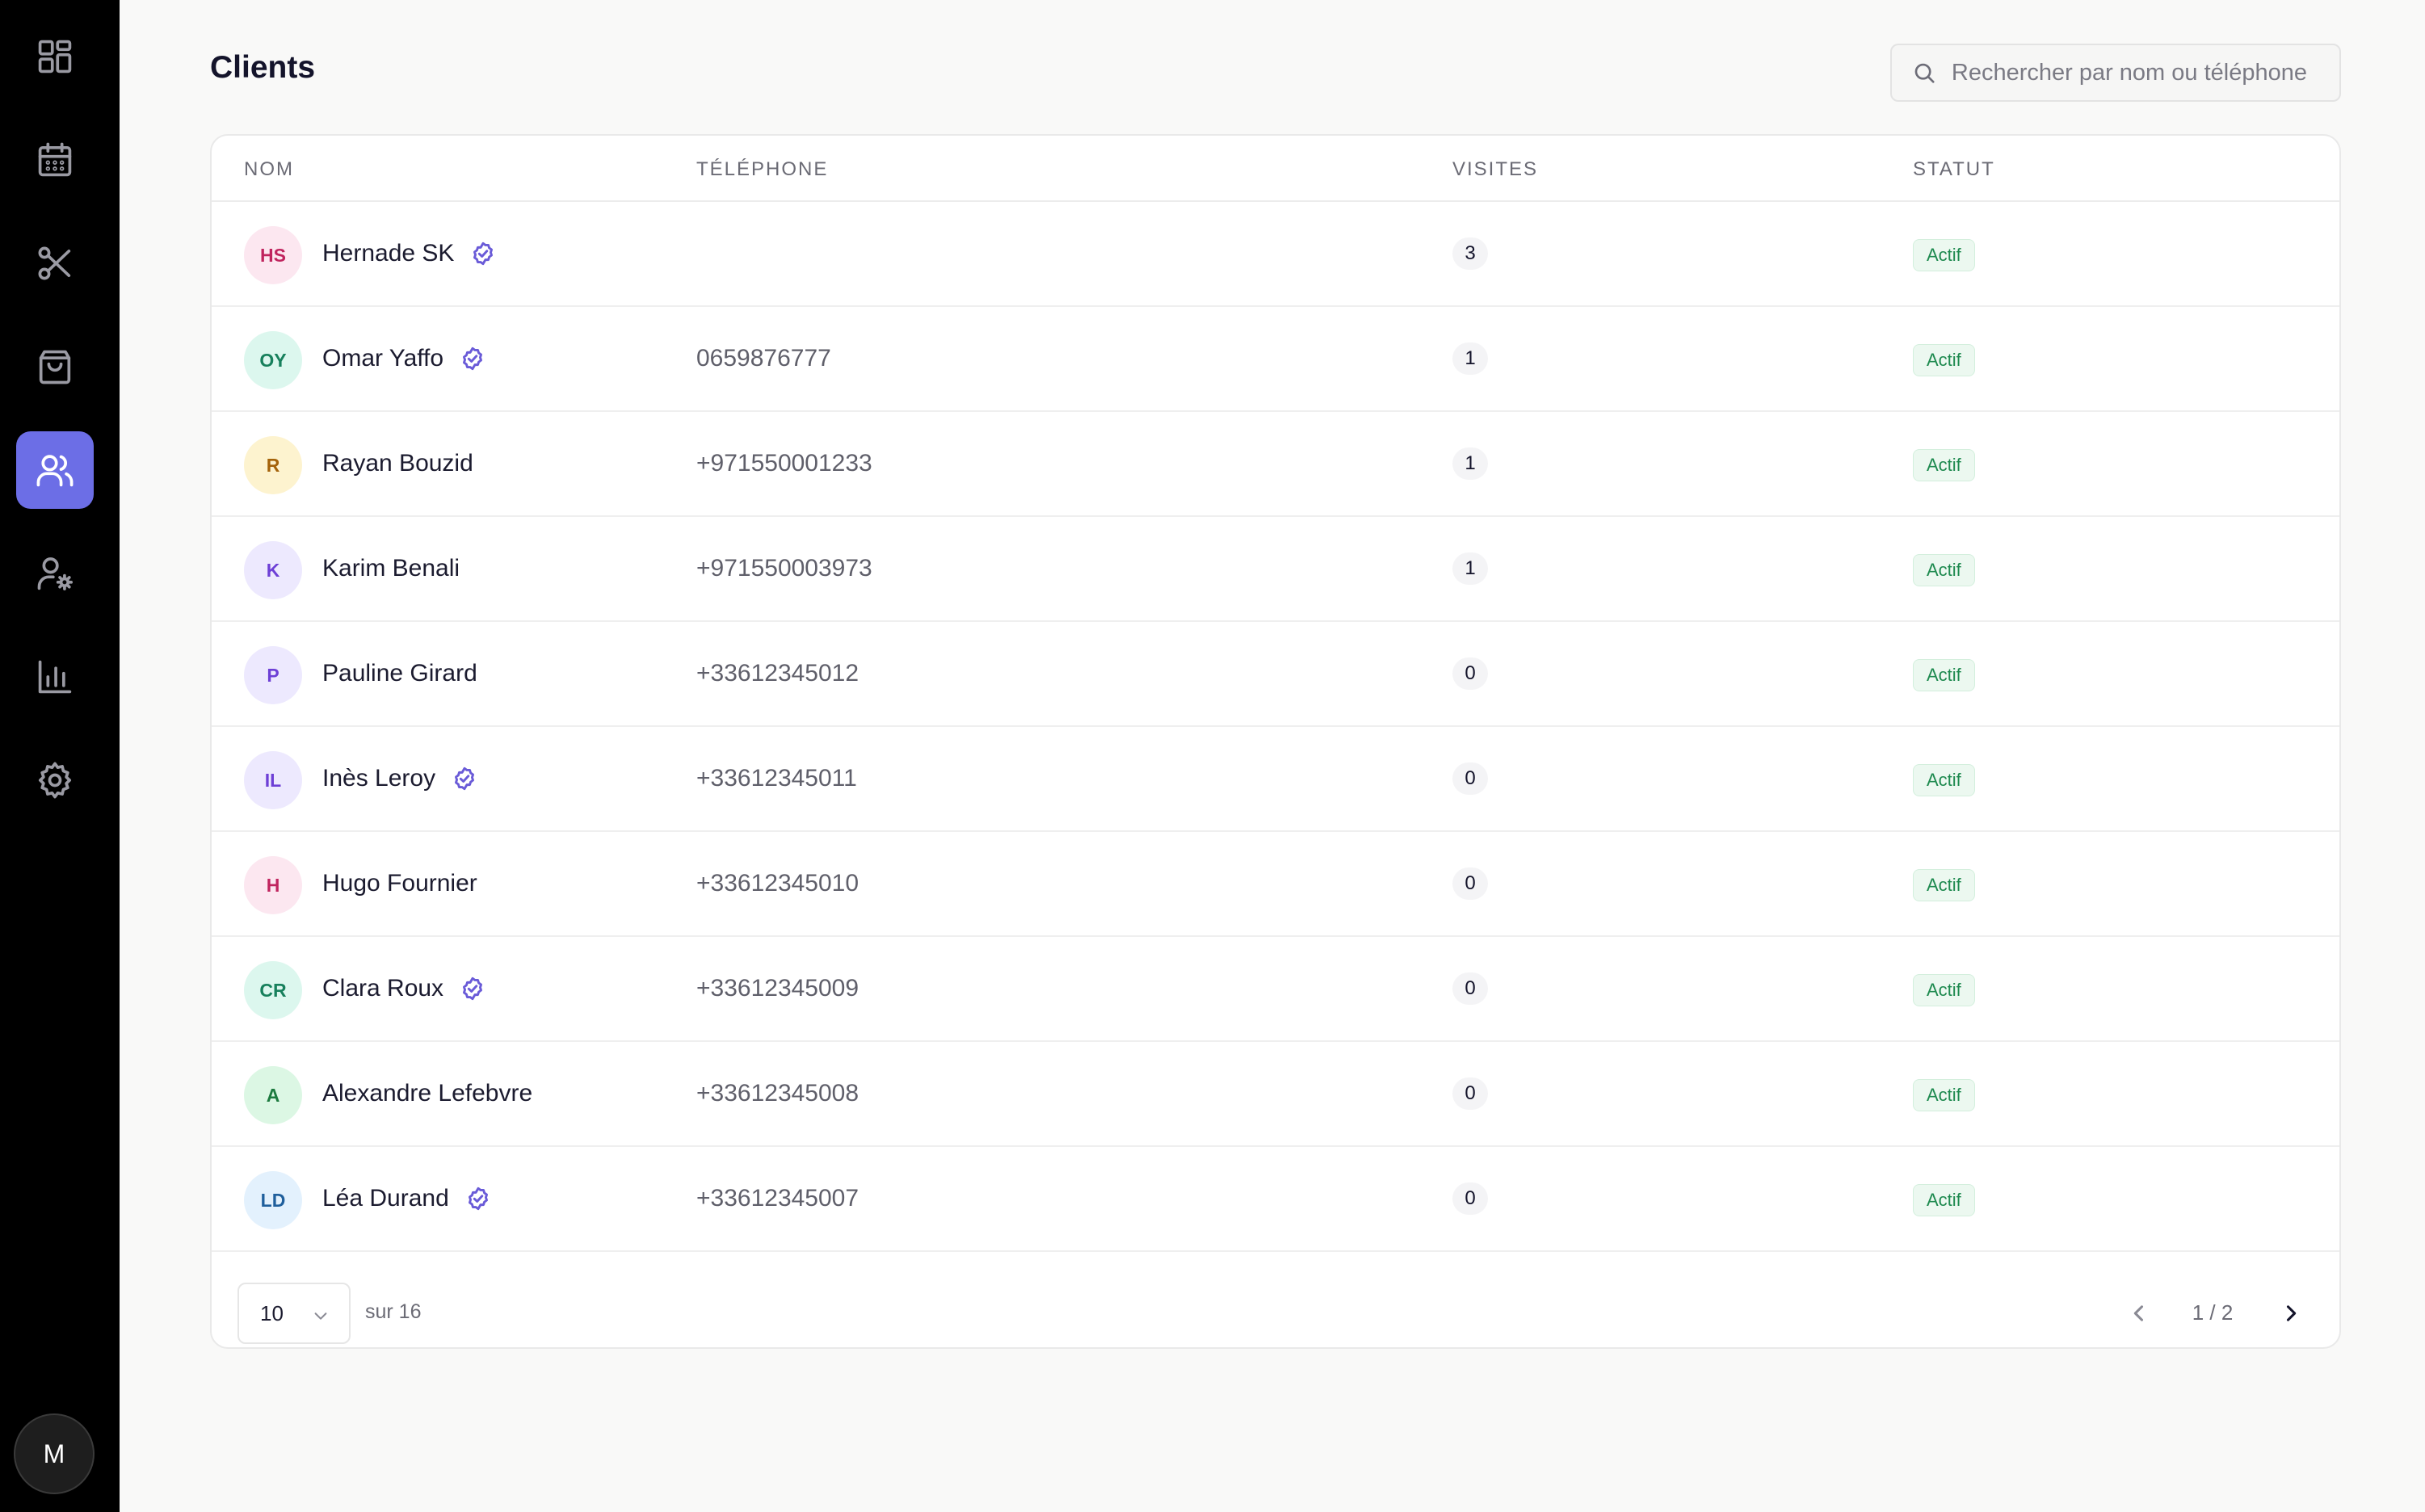 This screenshot has height=1512, width=2425. What do you see at coordinates (762, 169) in the screenshot?
I see `column-header-phone: TÉLÉPHONE` at bounding box center [762, 169].